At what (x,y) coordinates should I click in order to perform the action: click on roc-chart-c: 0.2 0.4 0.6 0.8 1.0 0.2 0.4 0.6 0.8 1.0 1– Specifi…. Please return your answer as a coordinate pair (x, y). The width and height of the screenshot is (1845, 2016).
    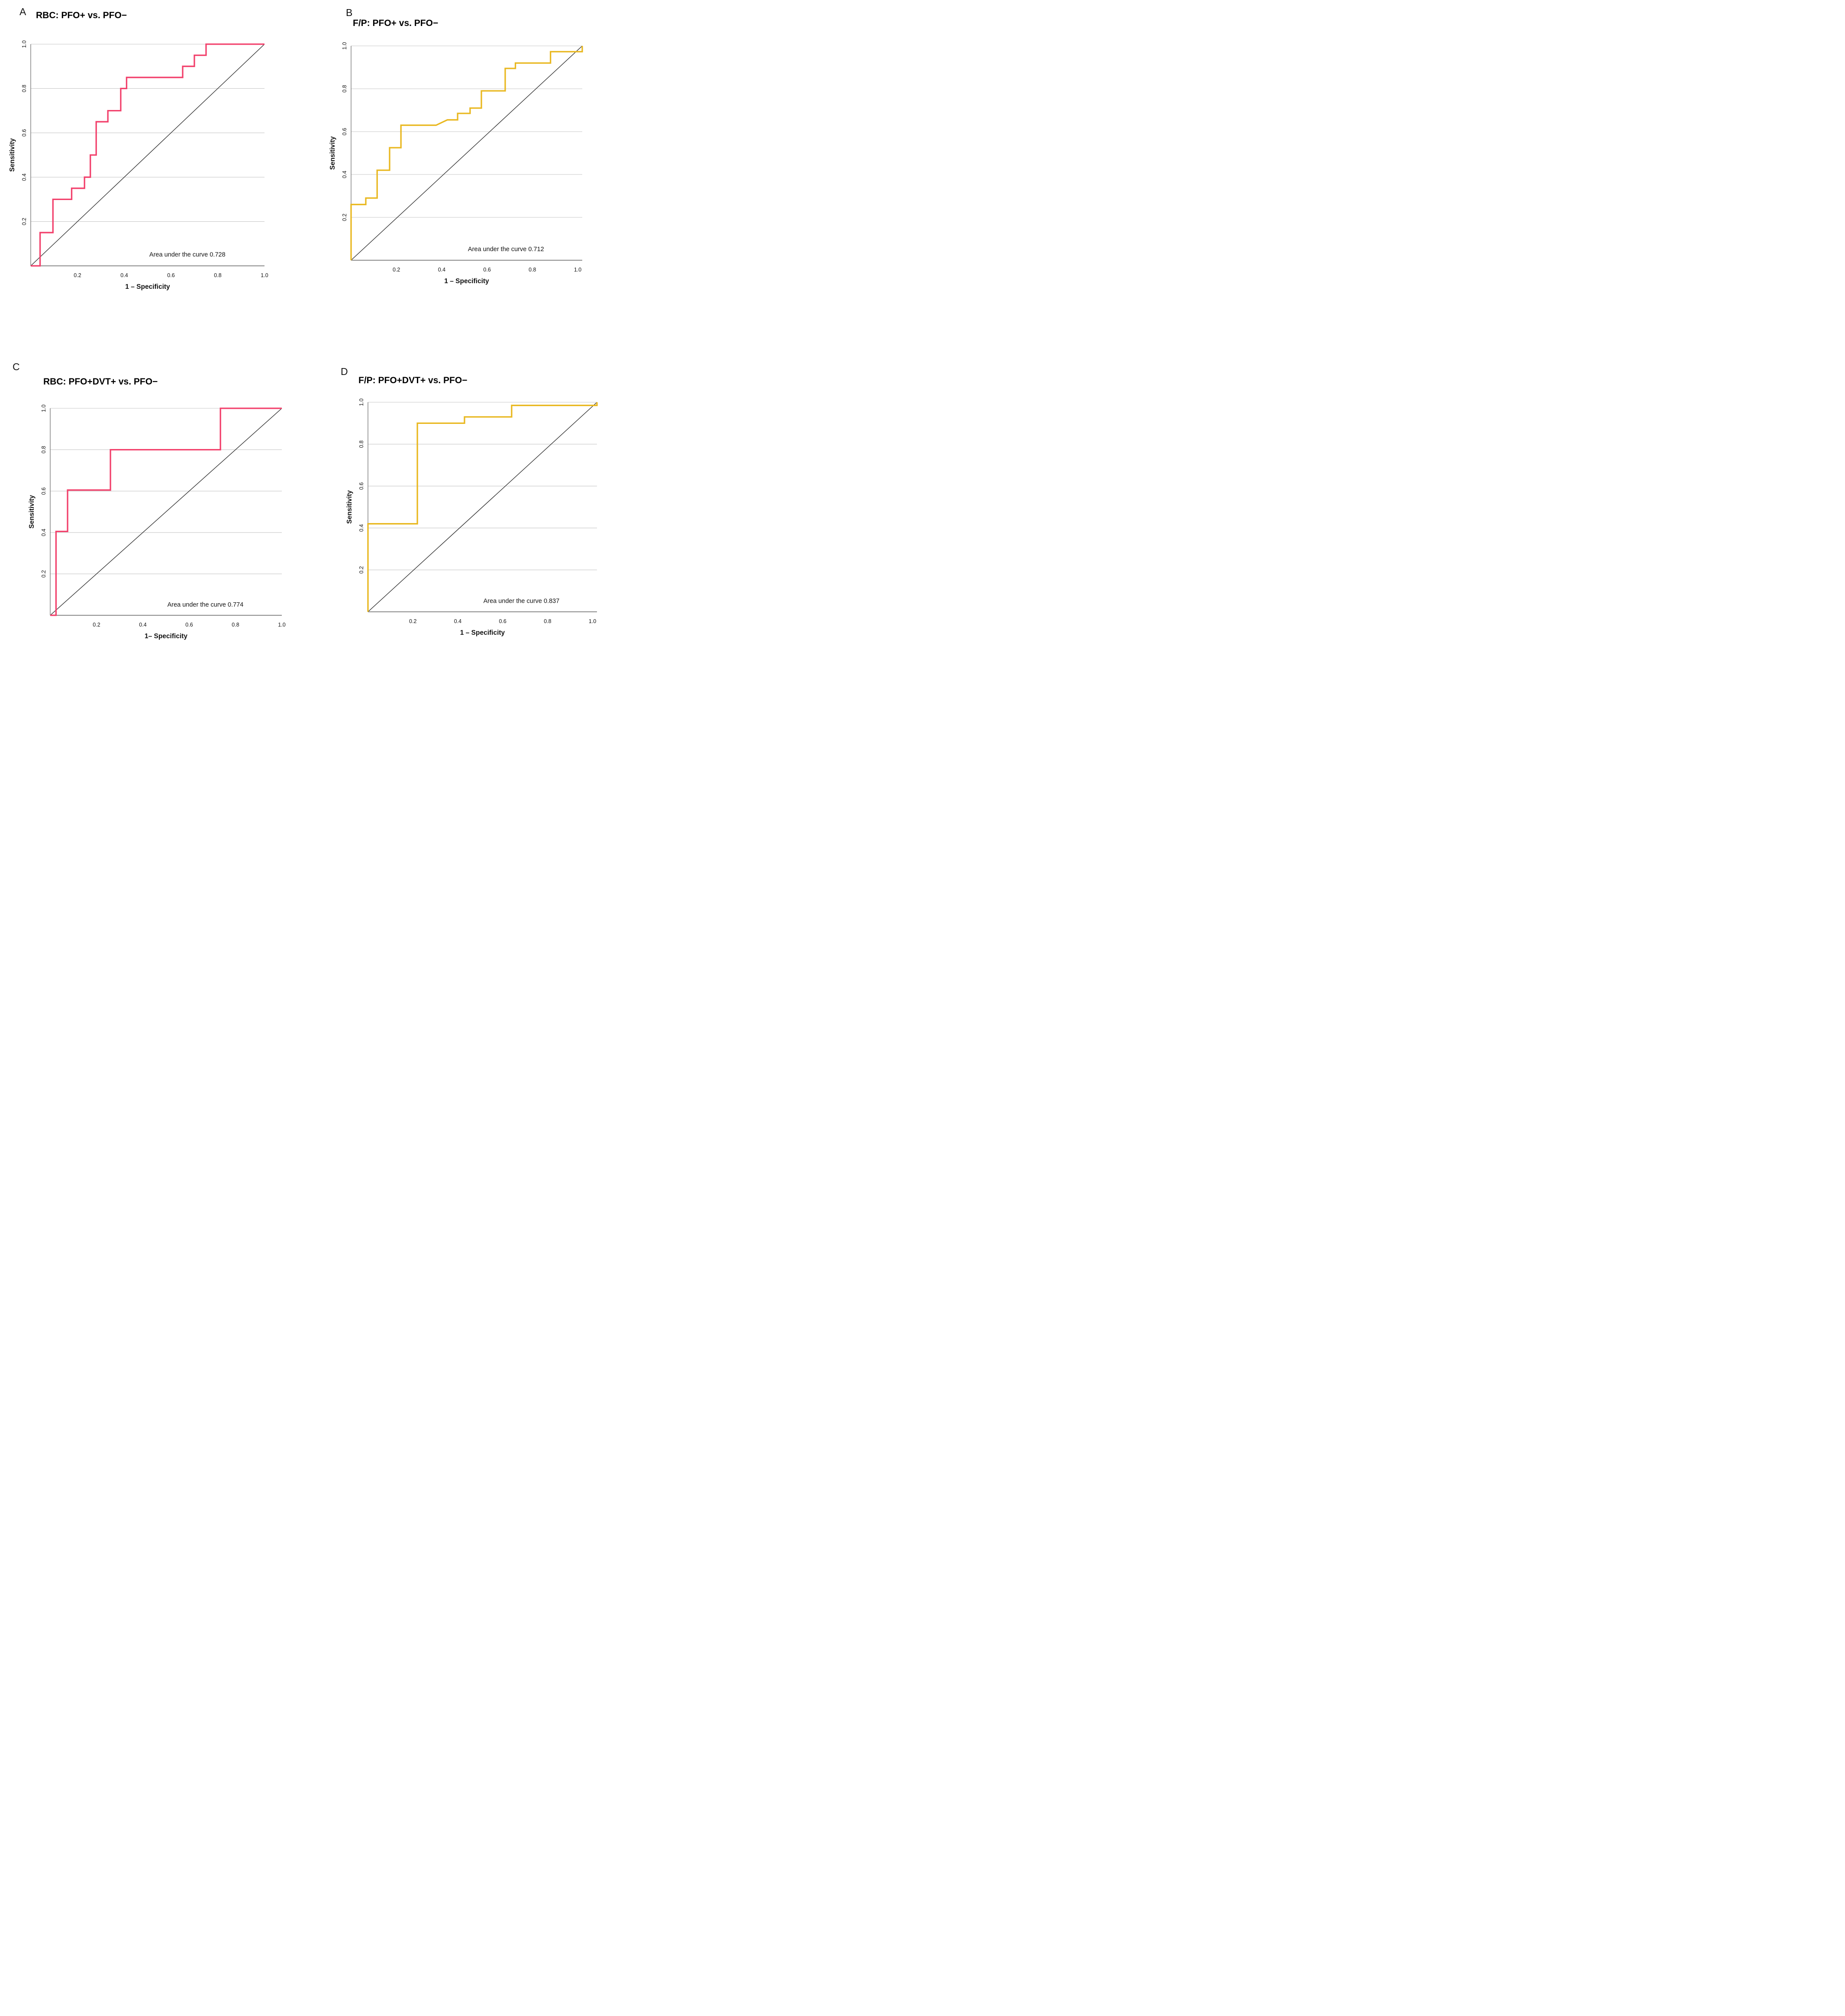
    Looking at the image, I should click on (157, 522).